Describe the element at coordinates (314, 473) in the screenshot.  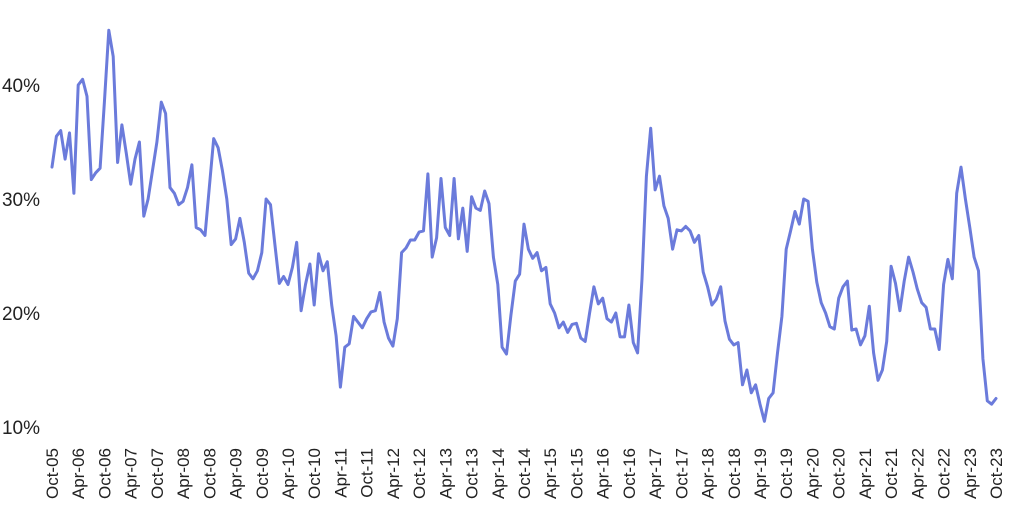
I see `x-tick-label: Oct-10` at that location.